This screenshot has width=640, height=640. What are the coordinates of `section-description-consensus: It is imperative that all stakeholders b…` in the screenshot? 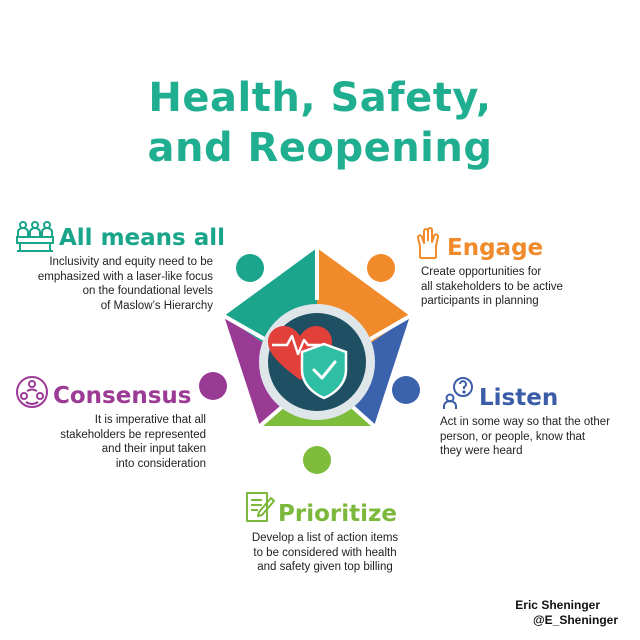 It's located at (133, 442).